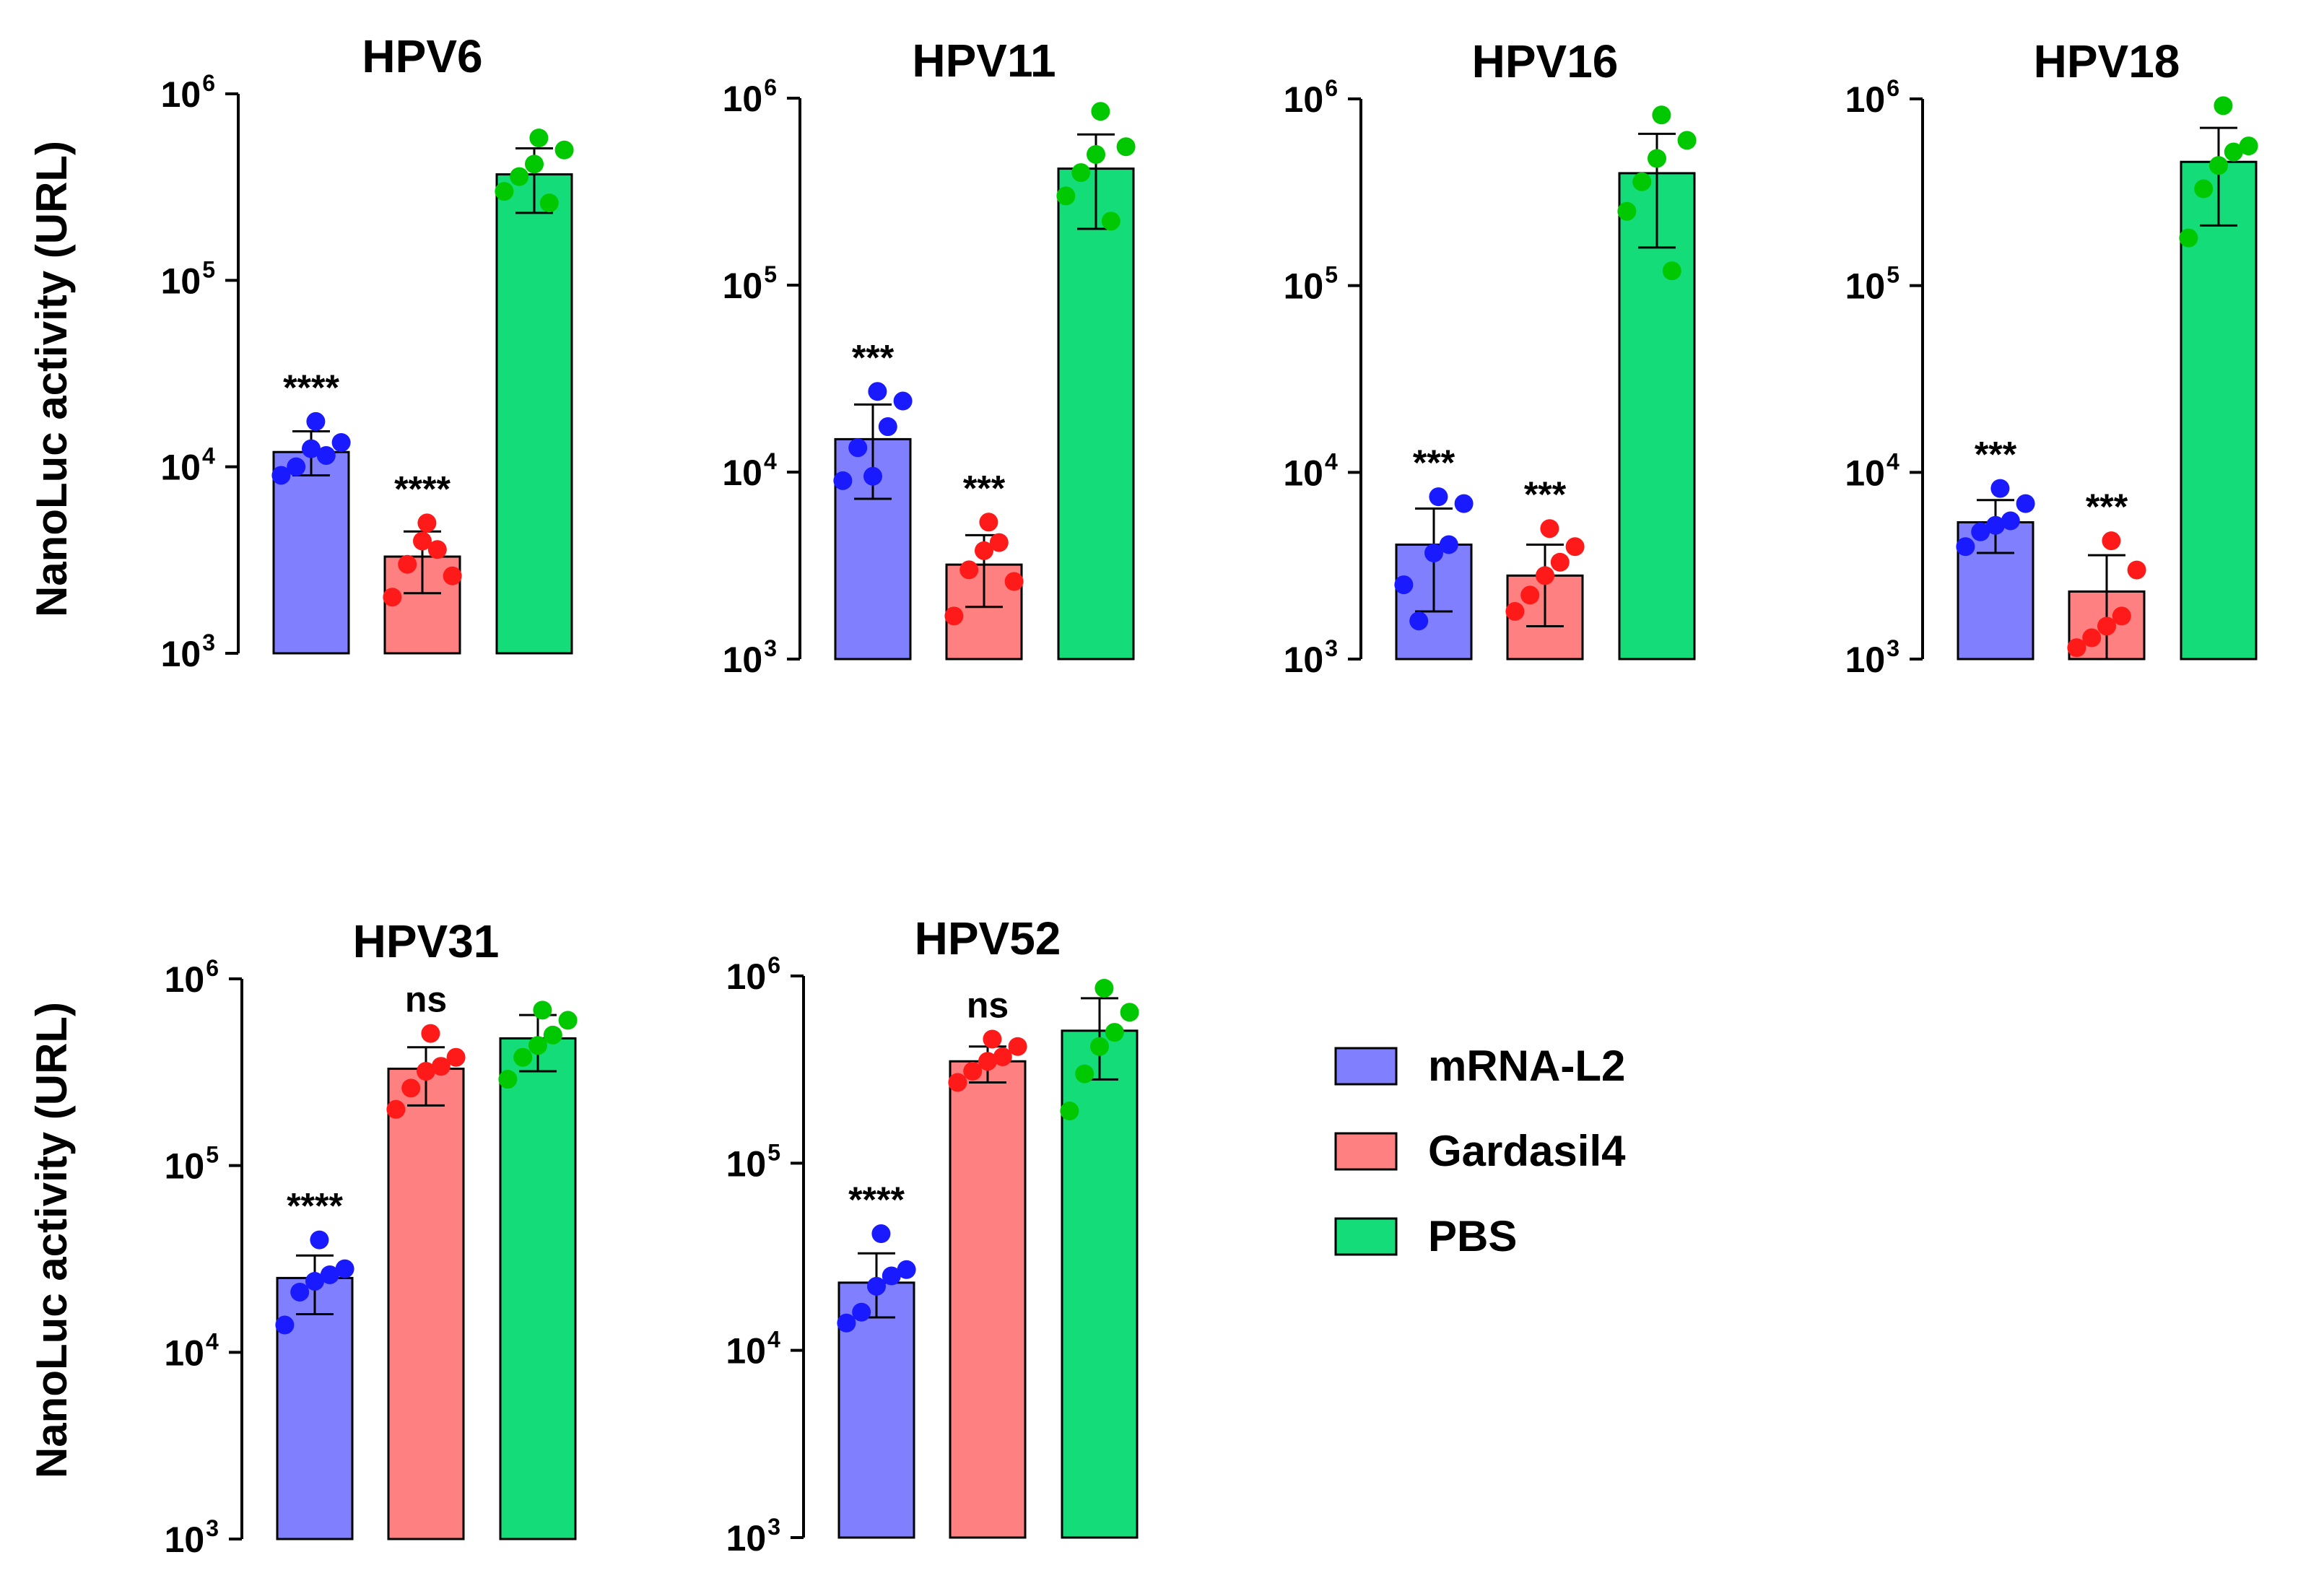 This screenshot has height=1578, width=2324. Describe the element at coordinates (2051, 357) in the screenshot. I see `panel-hpv18: HPV18 10³ 10⁴ 10⁵ 10⁶ *** ***` at that location.